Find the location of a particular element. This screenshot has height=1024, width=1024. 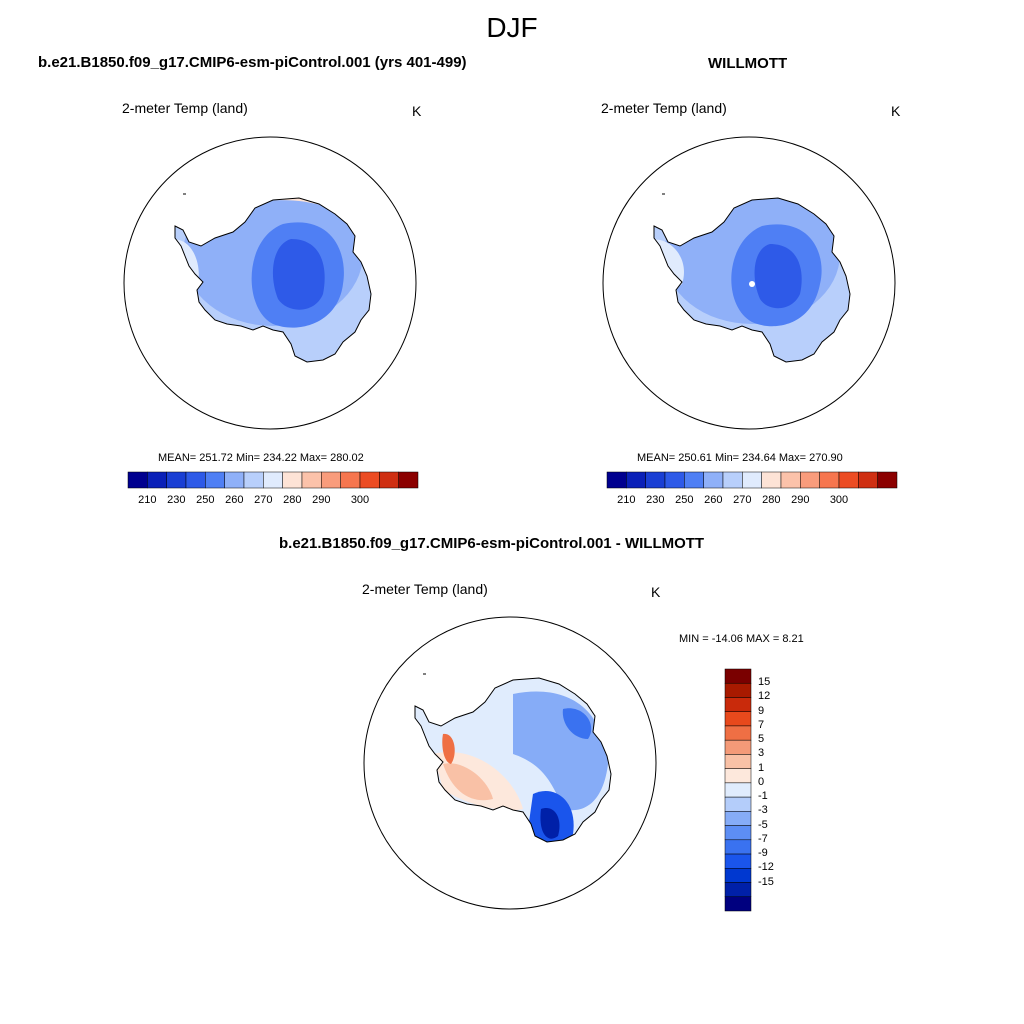

colorbar-tick-label: 250 is located at coordinates (205, 500).